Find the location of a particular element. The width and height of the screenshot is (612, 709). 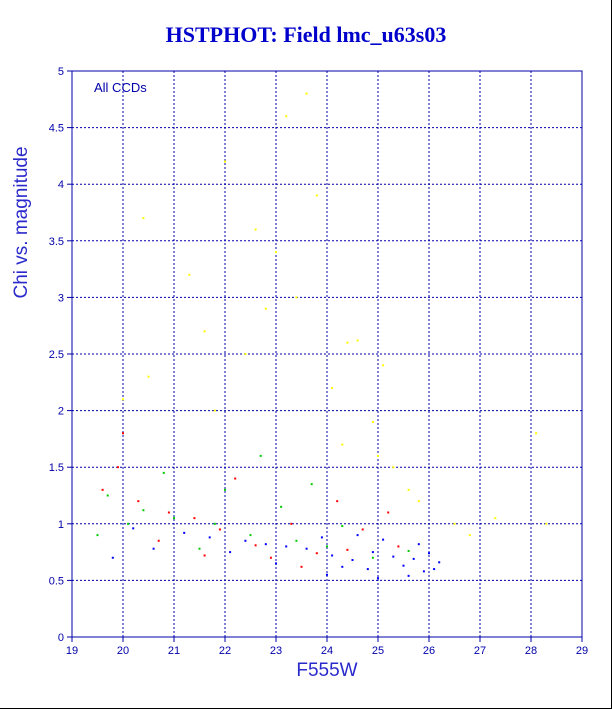

x-tick-label: 22 is located at coordinates (225, 651).